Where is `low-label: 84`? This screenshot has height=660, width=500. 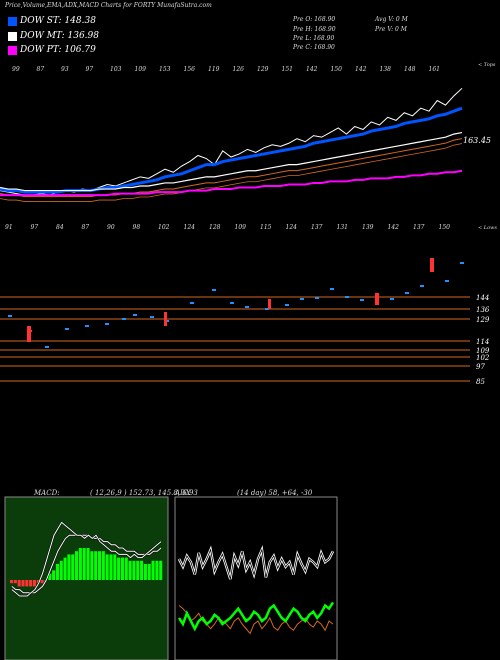 low-label: 84 is located at coordinates (60, 227).